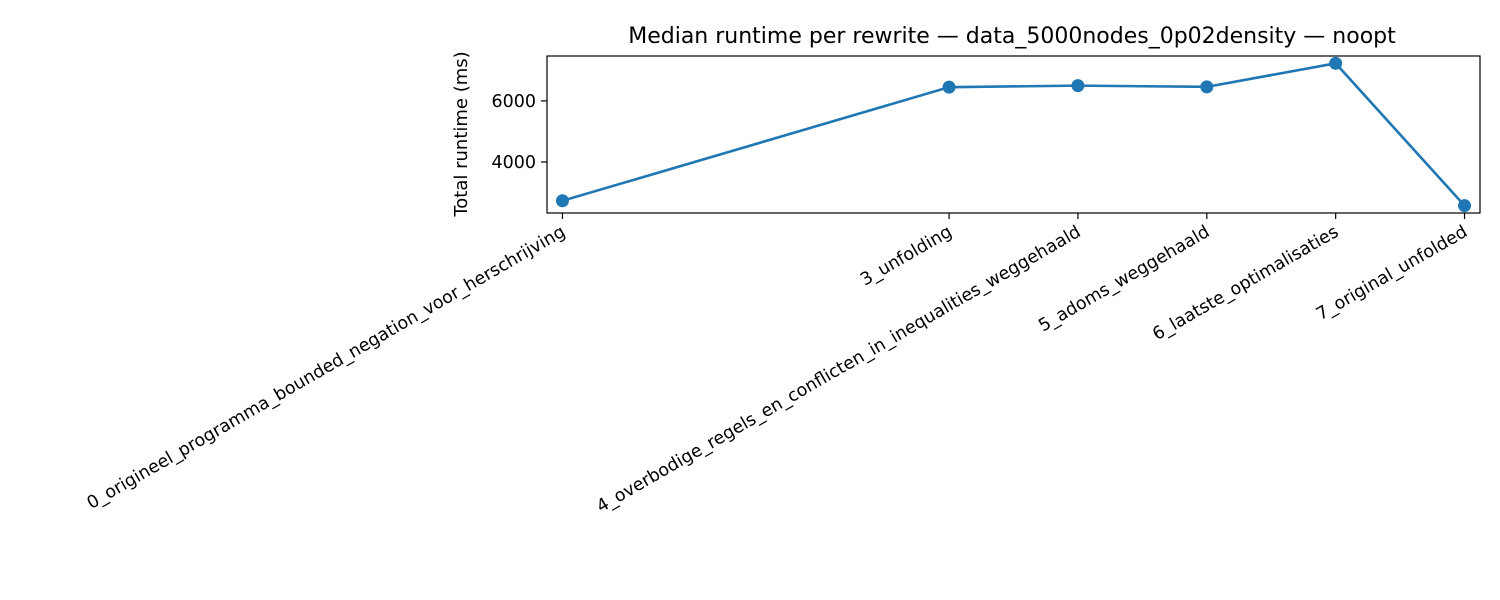 This screenshot has width=1500, height=600. Describe the element at coordinates (461, 134) in the screenshot. I see `y-axis-label: Total runtime (ms)` at that location.